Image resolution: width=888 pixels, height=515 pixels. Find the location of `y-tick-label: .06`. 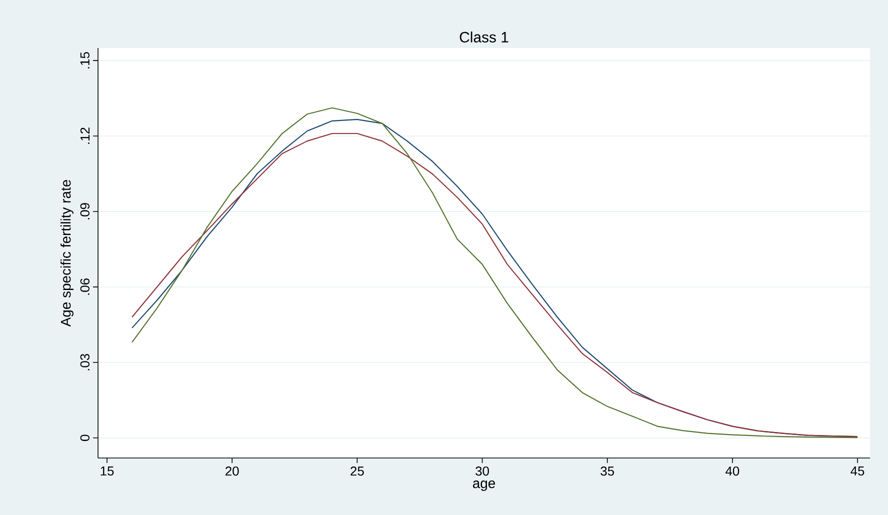

y-tick-label: .06 is located at coordinates (85, 286).